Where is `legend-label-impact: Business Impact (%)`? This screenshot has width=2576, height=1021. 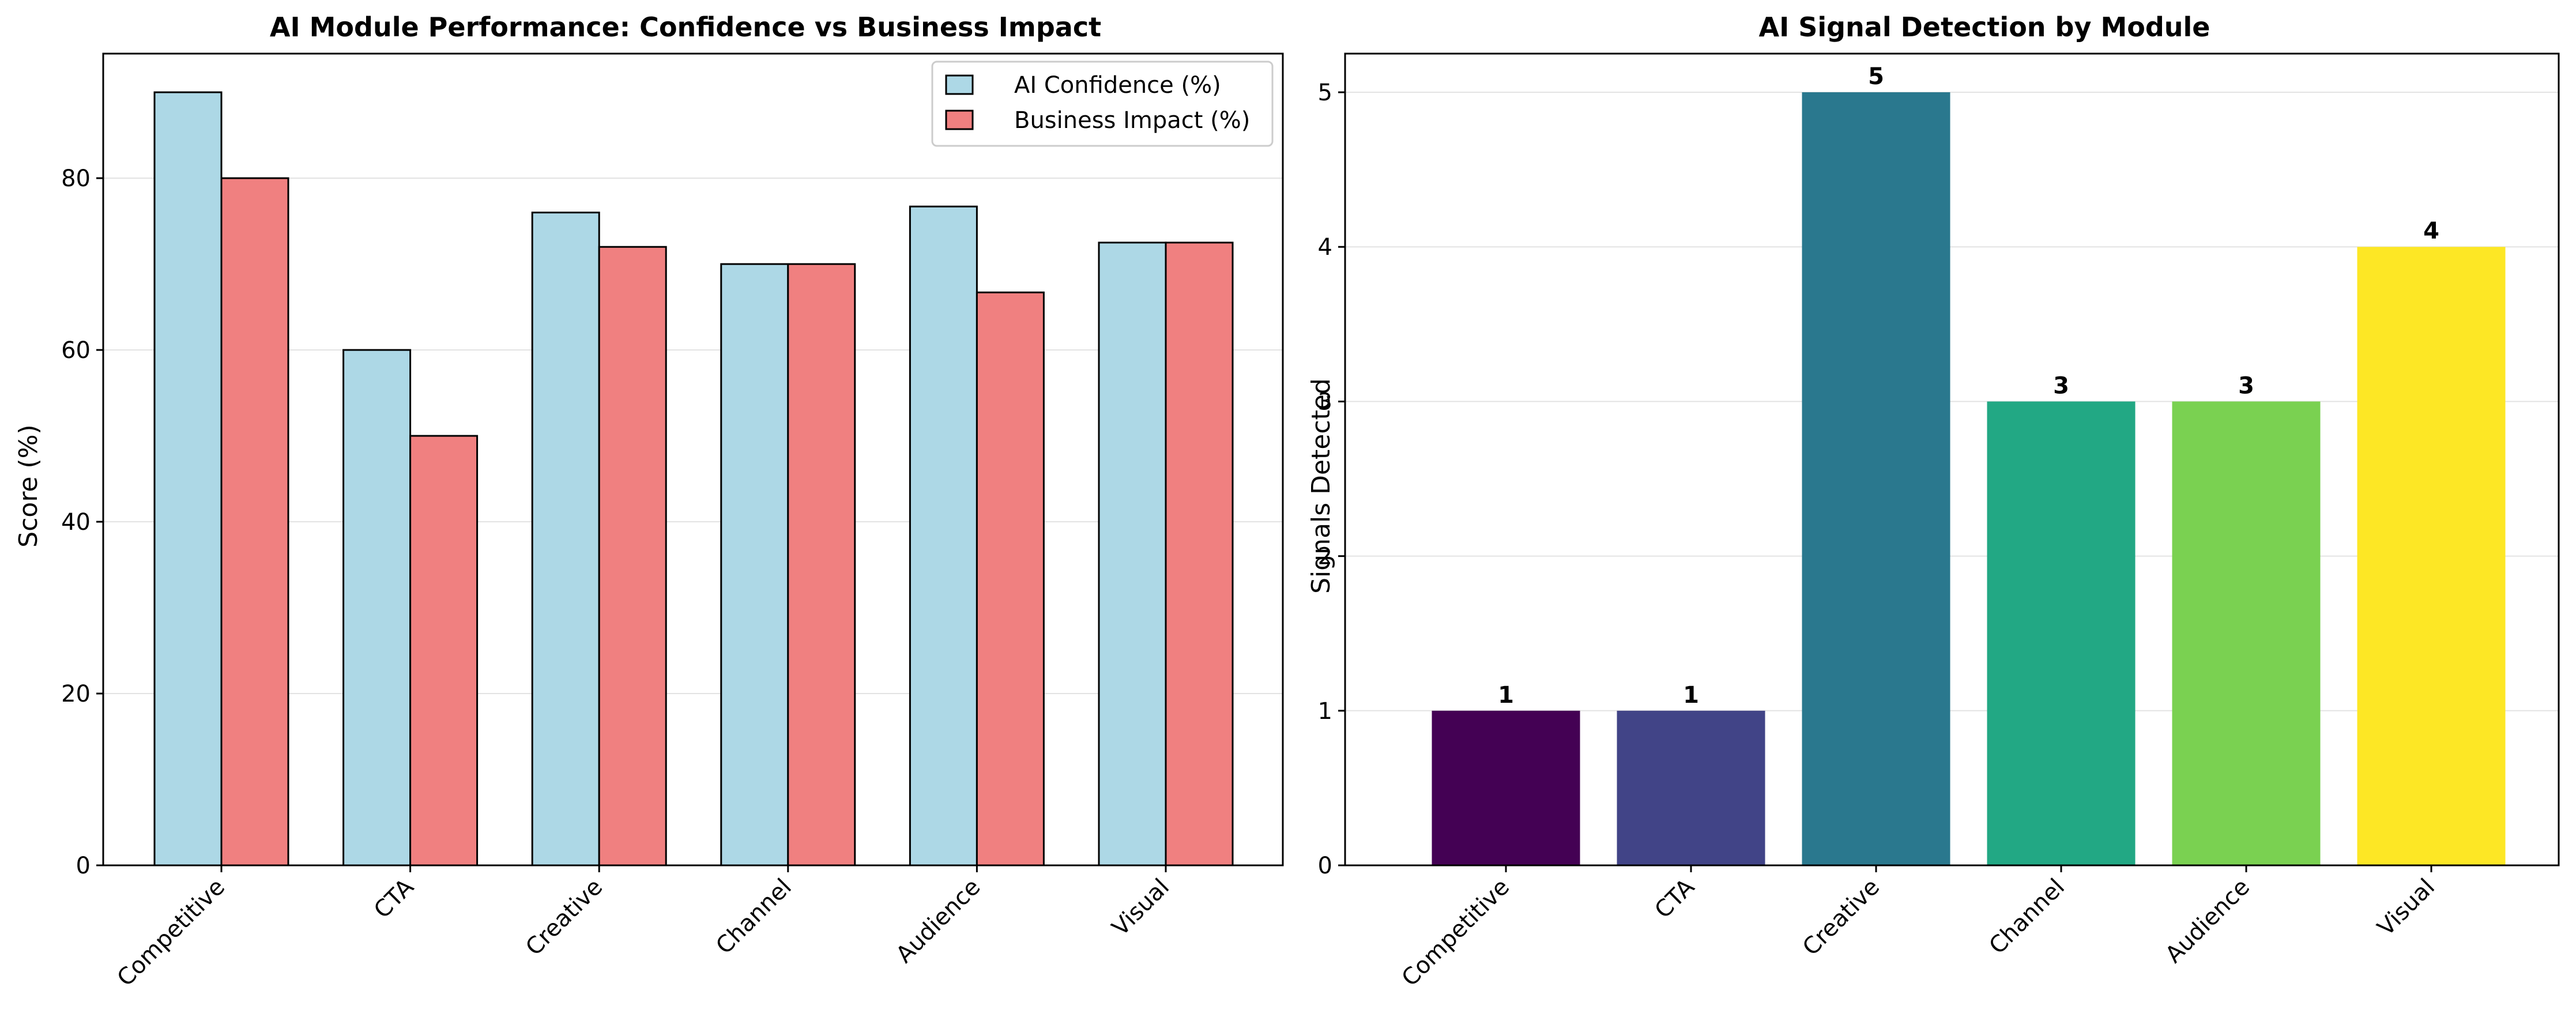
legend-label-impact: Business Impact (%) is located at coordinates (1132, 120).